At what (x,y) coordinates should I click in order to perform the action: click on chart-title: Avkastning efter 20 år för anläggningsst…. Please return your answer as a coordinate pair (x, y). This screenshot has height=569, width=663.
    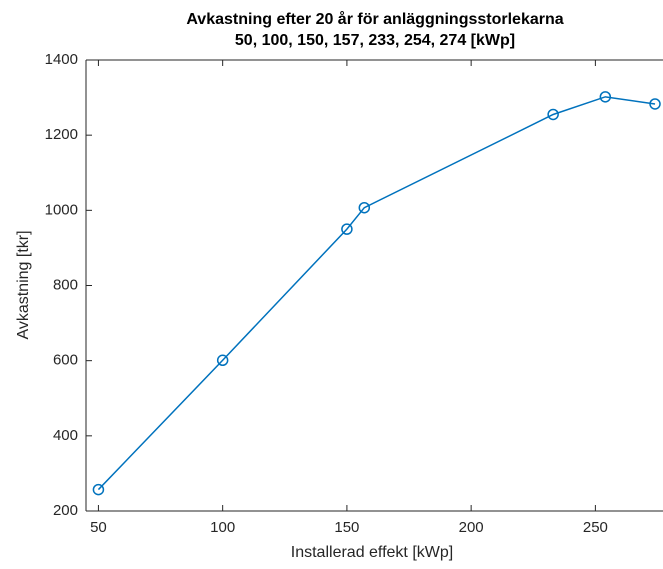
    Looking at the image, I should click on (374, 19).